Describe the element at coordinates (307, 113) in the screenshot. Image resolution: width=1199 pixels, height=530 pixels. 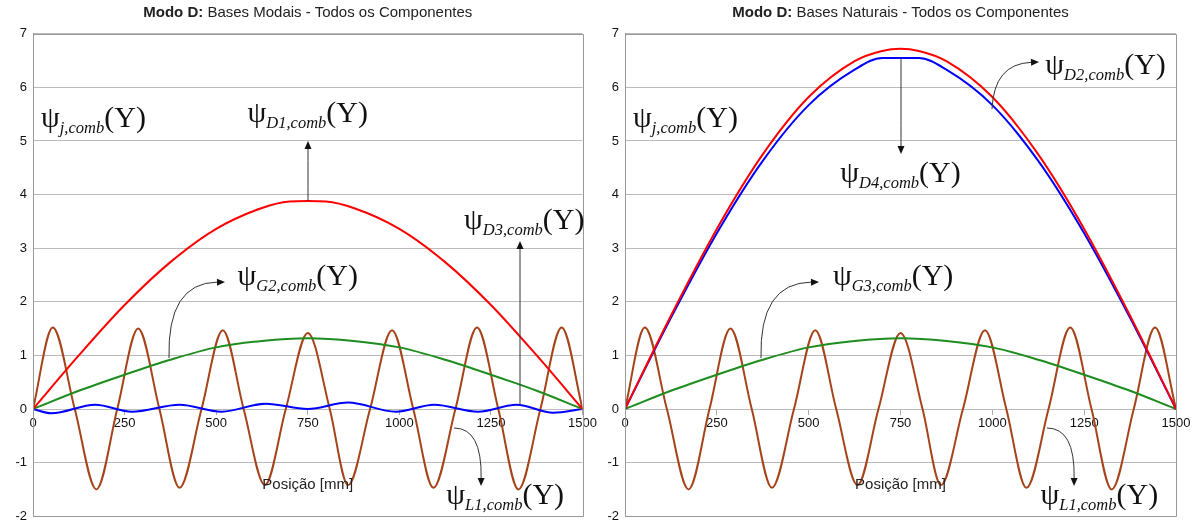
I see `annotation: ψ$_{D1,comb}$(Y)` at that location.